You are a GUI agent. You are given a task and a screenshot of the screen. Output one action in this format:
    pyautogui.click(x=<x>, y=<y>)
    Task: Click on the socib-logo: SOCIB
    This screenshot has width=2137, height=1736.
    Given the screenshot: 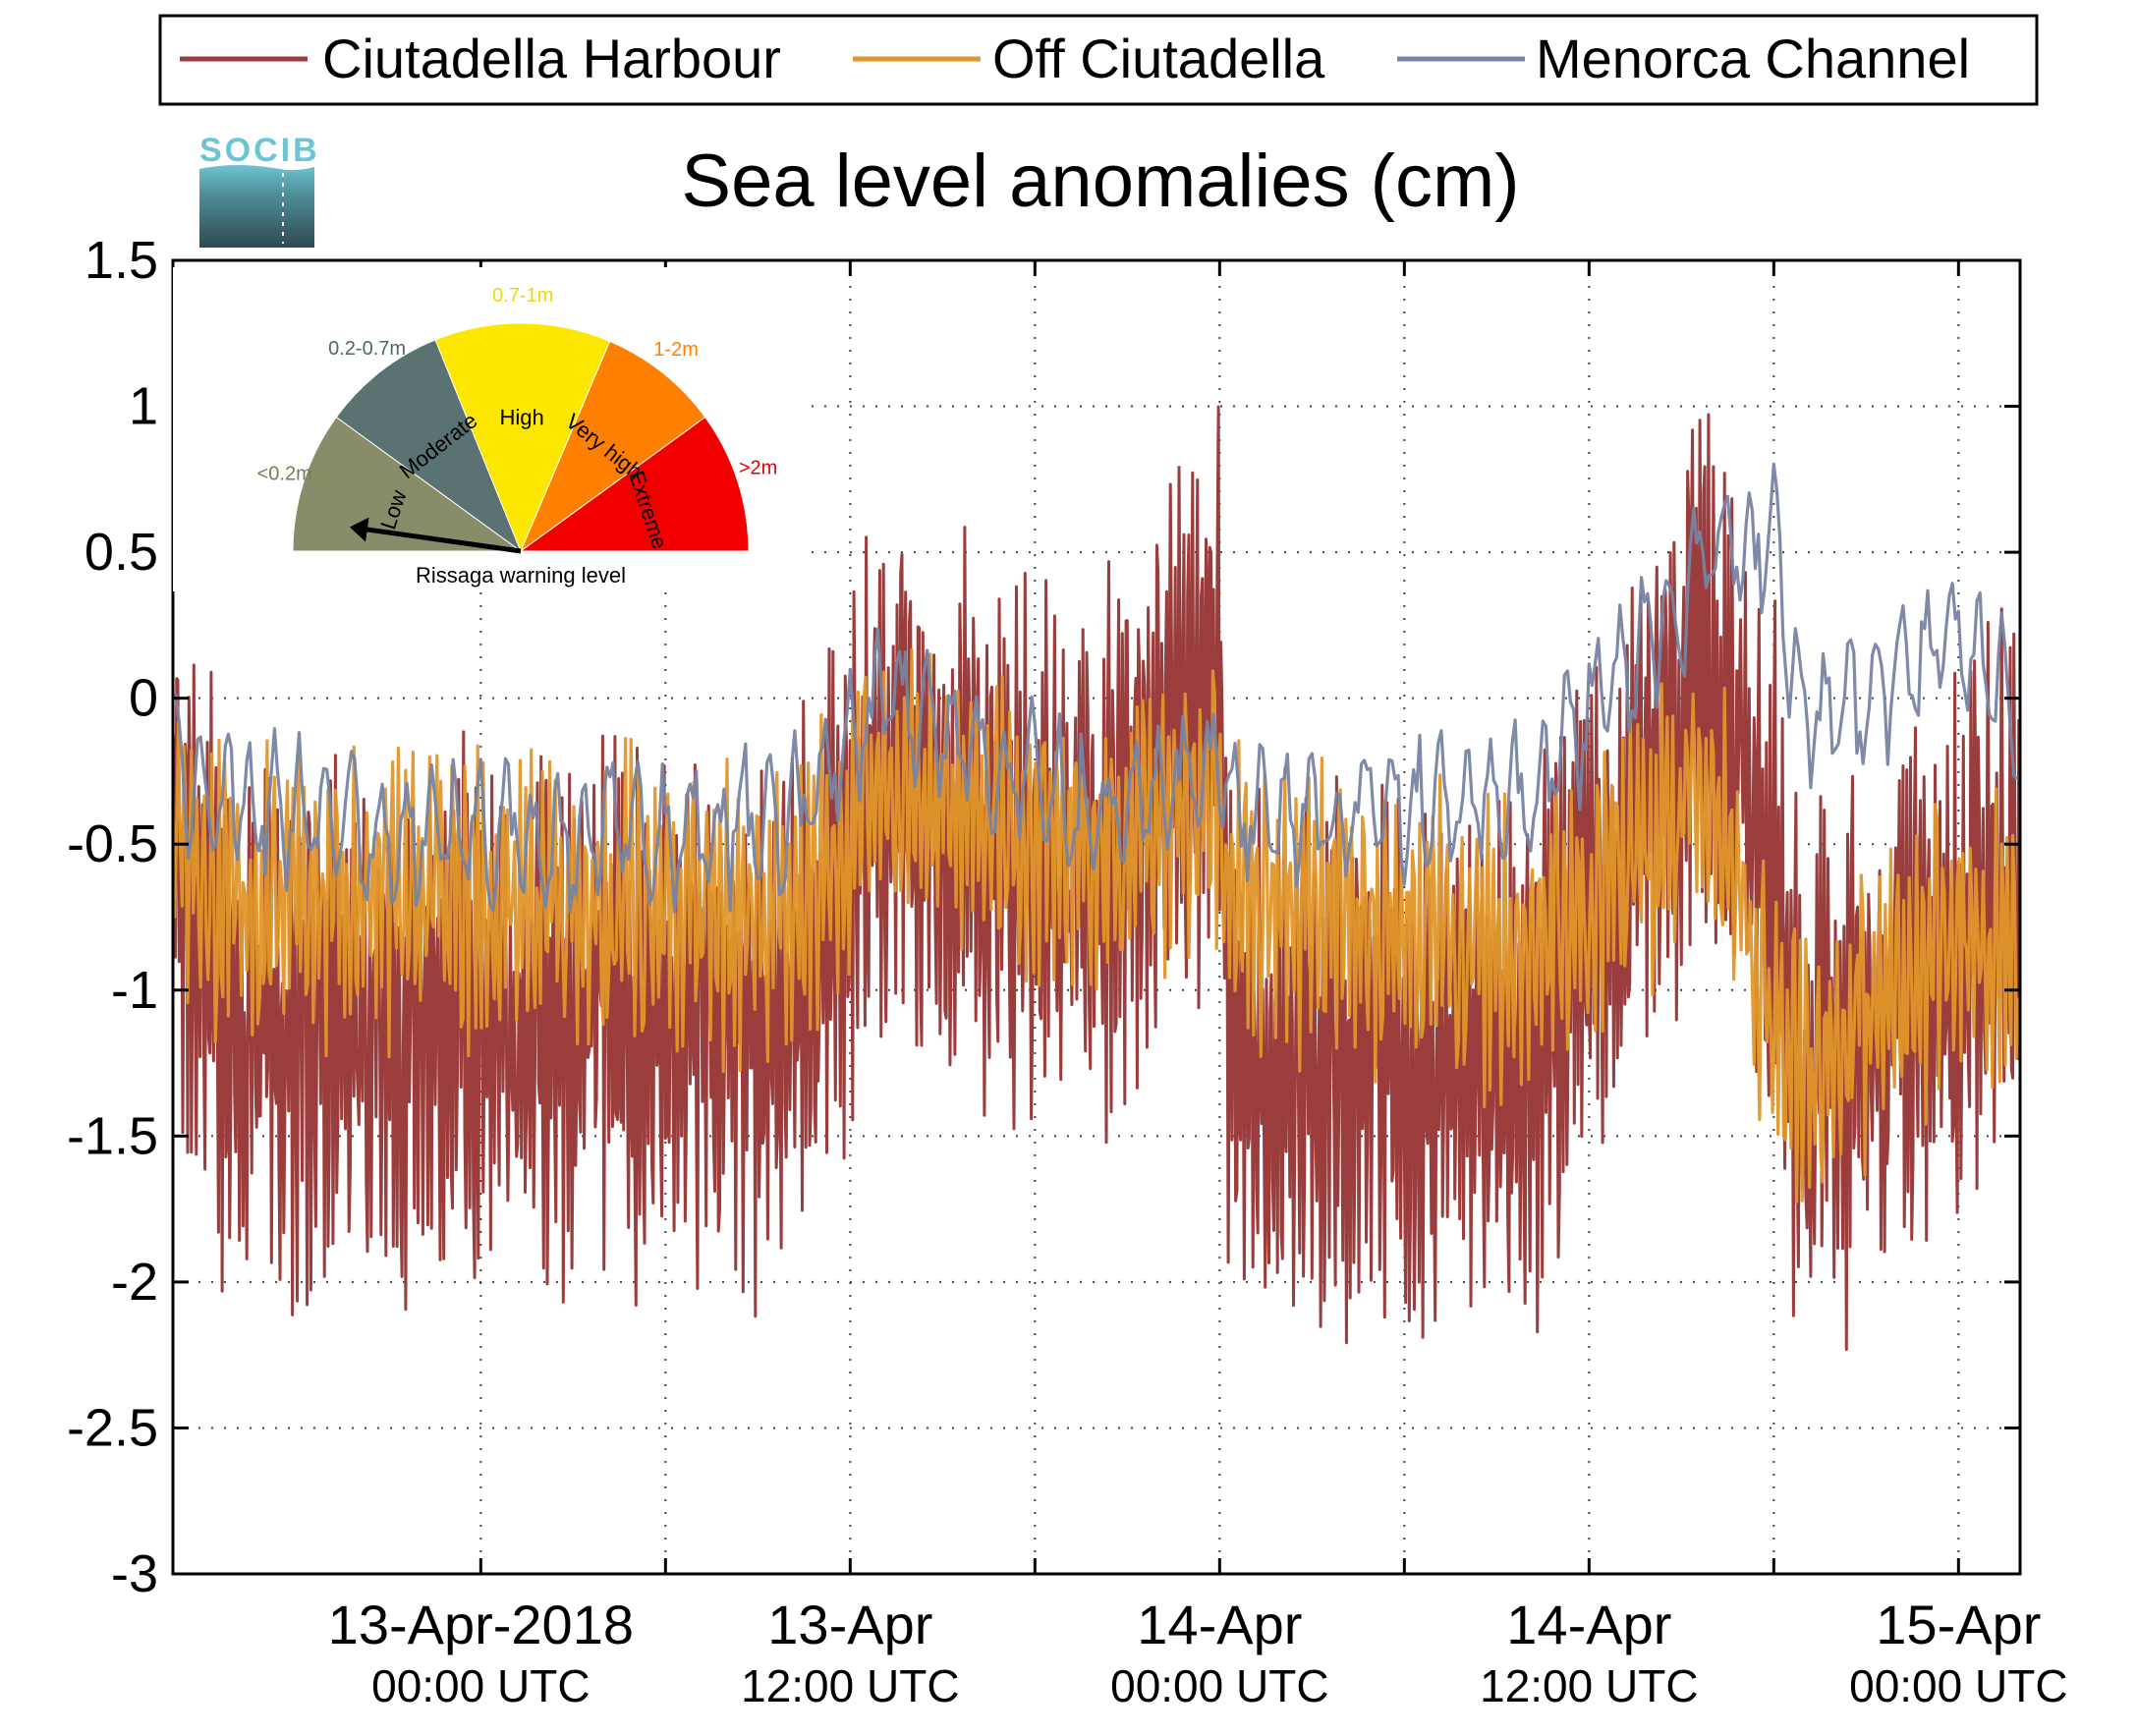 What is the action you would take?
    pyautogui.click(x=259, y=190)
    